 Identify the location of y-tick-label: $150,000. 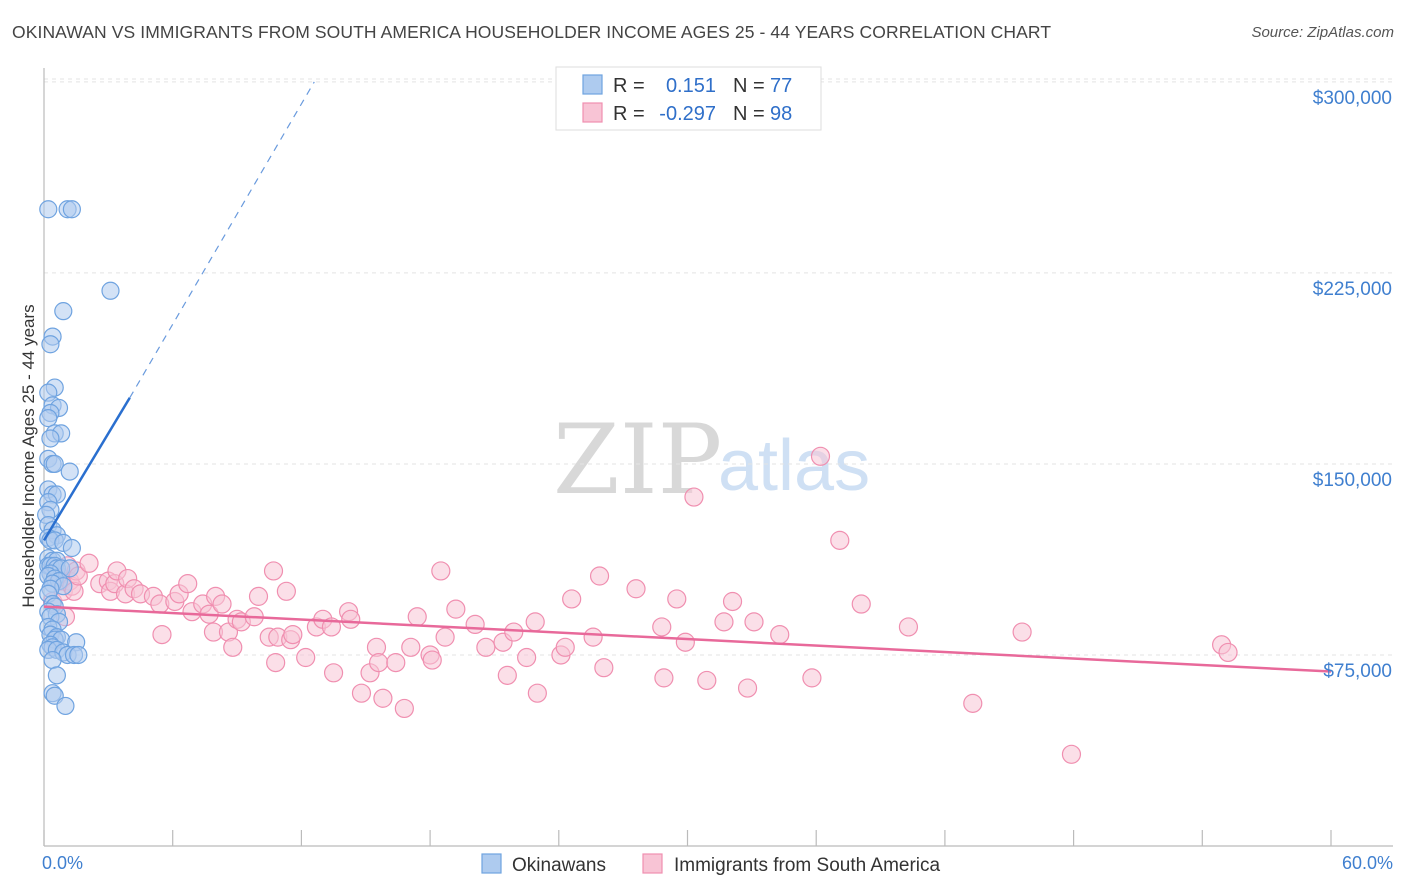
(1352, 480).